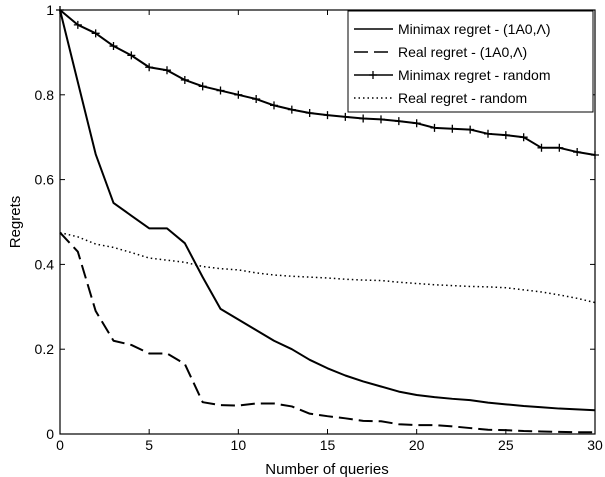 Image resolution: width=605 pixels, height=477 pixels. What do you see at coordinates (239, 445) in the screenshot?
I see `x-tick-label: 10` at bounding box center [239, 445].